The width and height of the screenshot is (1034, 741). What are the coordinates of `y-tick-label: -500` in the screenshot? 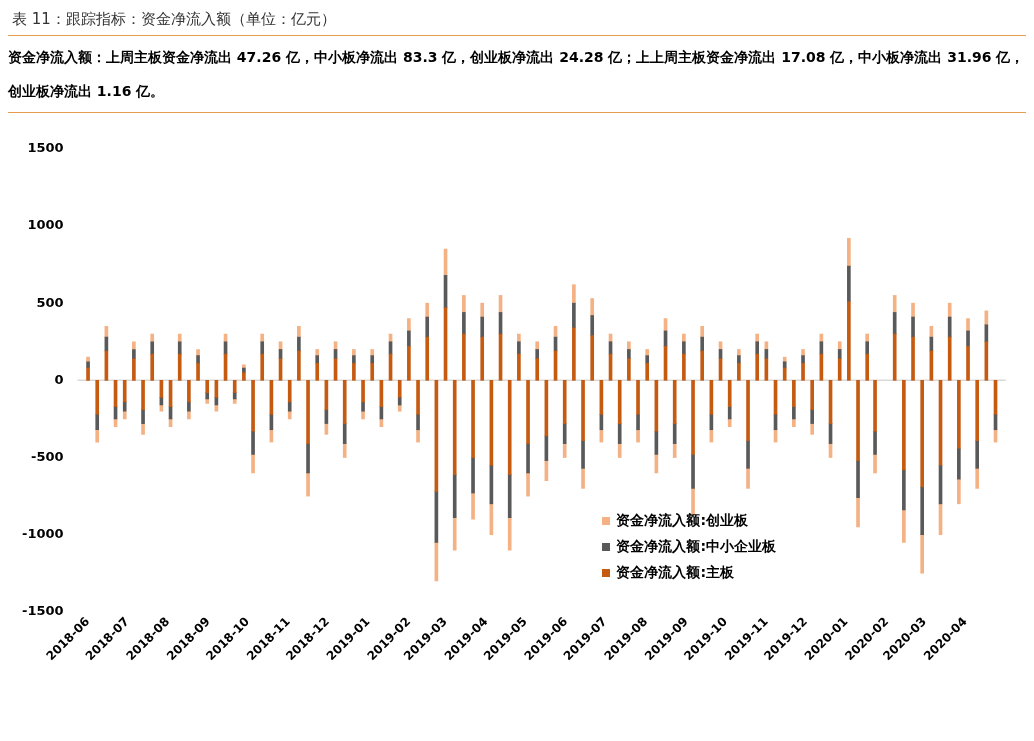 It's located at (47, 456).